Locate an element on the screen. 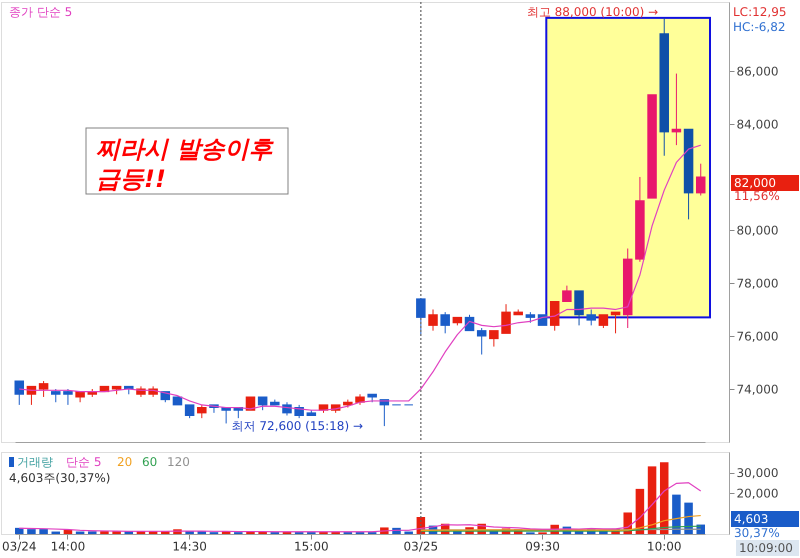  text: 30,37% is located at coordinates (757, 533).